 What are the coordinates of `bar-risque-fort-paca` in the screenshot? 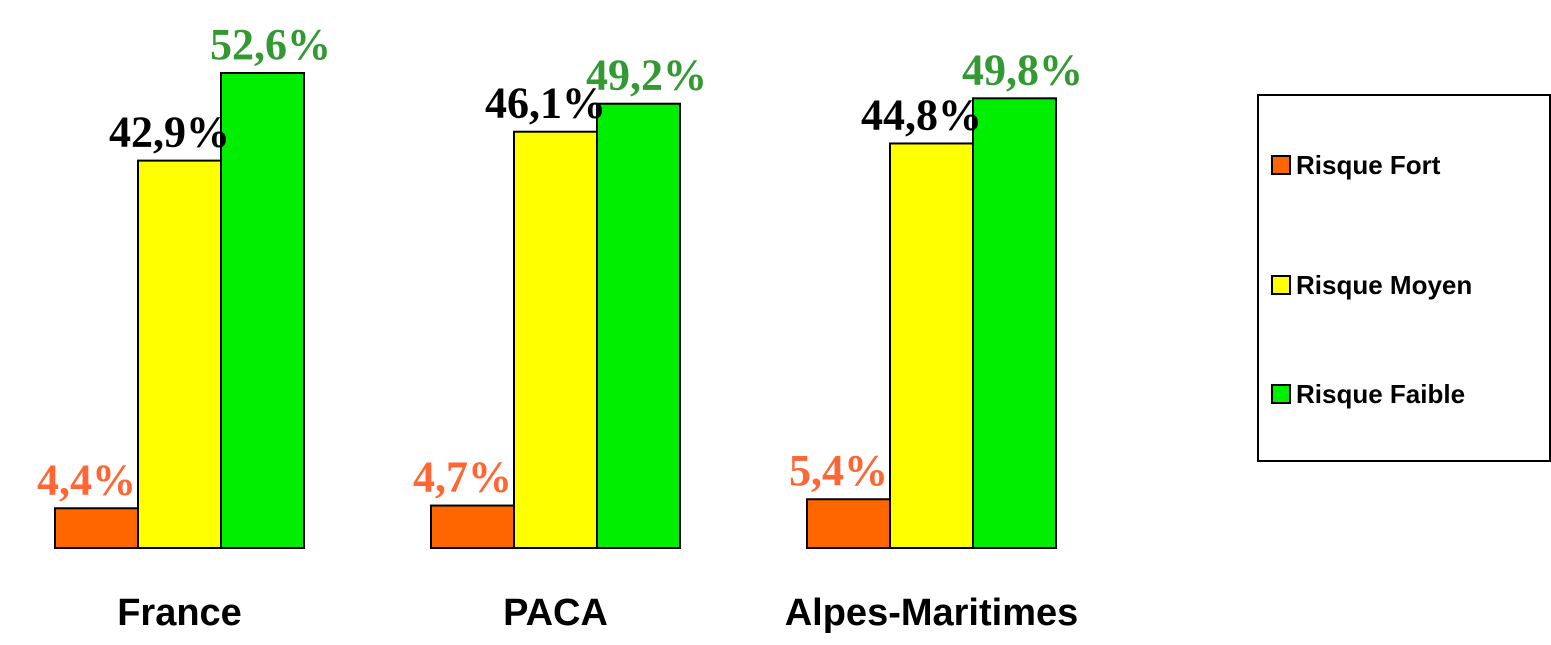 It's located at (472, 526).